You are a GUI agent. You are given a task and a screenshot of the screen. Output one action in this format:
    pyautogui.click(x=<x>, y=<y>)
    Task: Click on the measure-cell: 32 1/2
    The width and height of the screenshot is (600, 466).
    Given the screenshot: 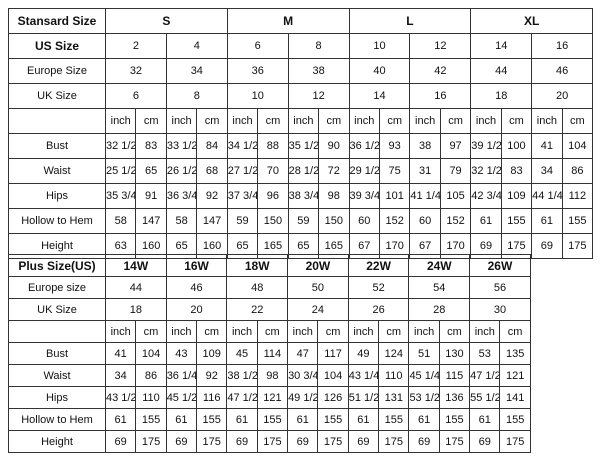 What is the action you would take?
    pyautogui.click(x=120, y=146)
    